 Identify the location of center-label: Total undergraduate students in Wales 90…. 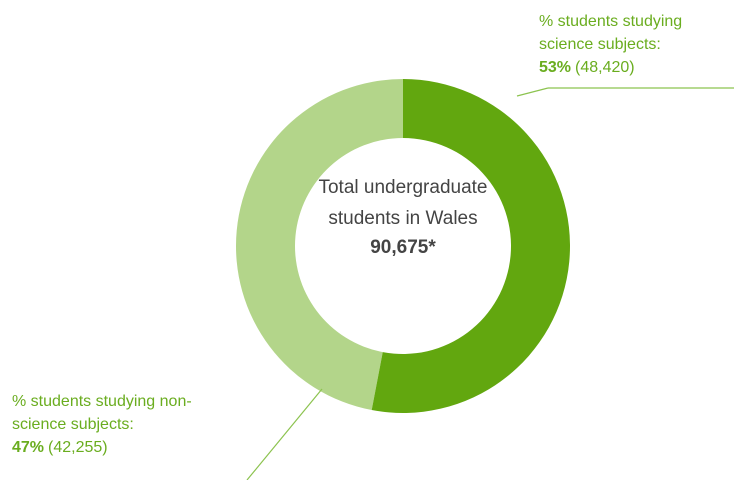
(403, 217).